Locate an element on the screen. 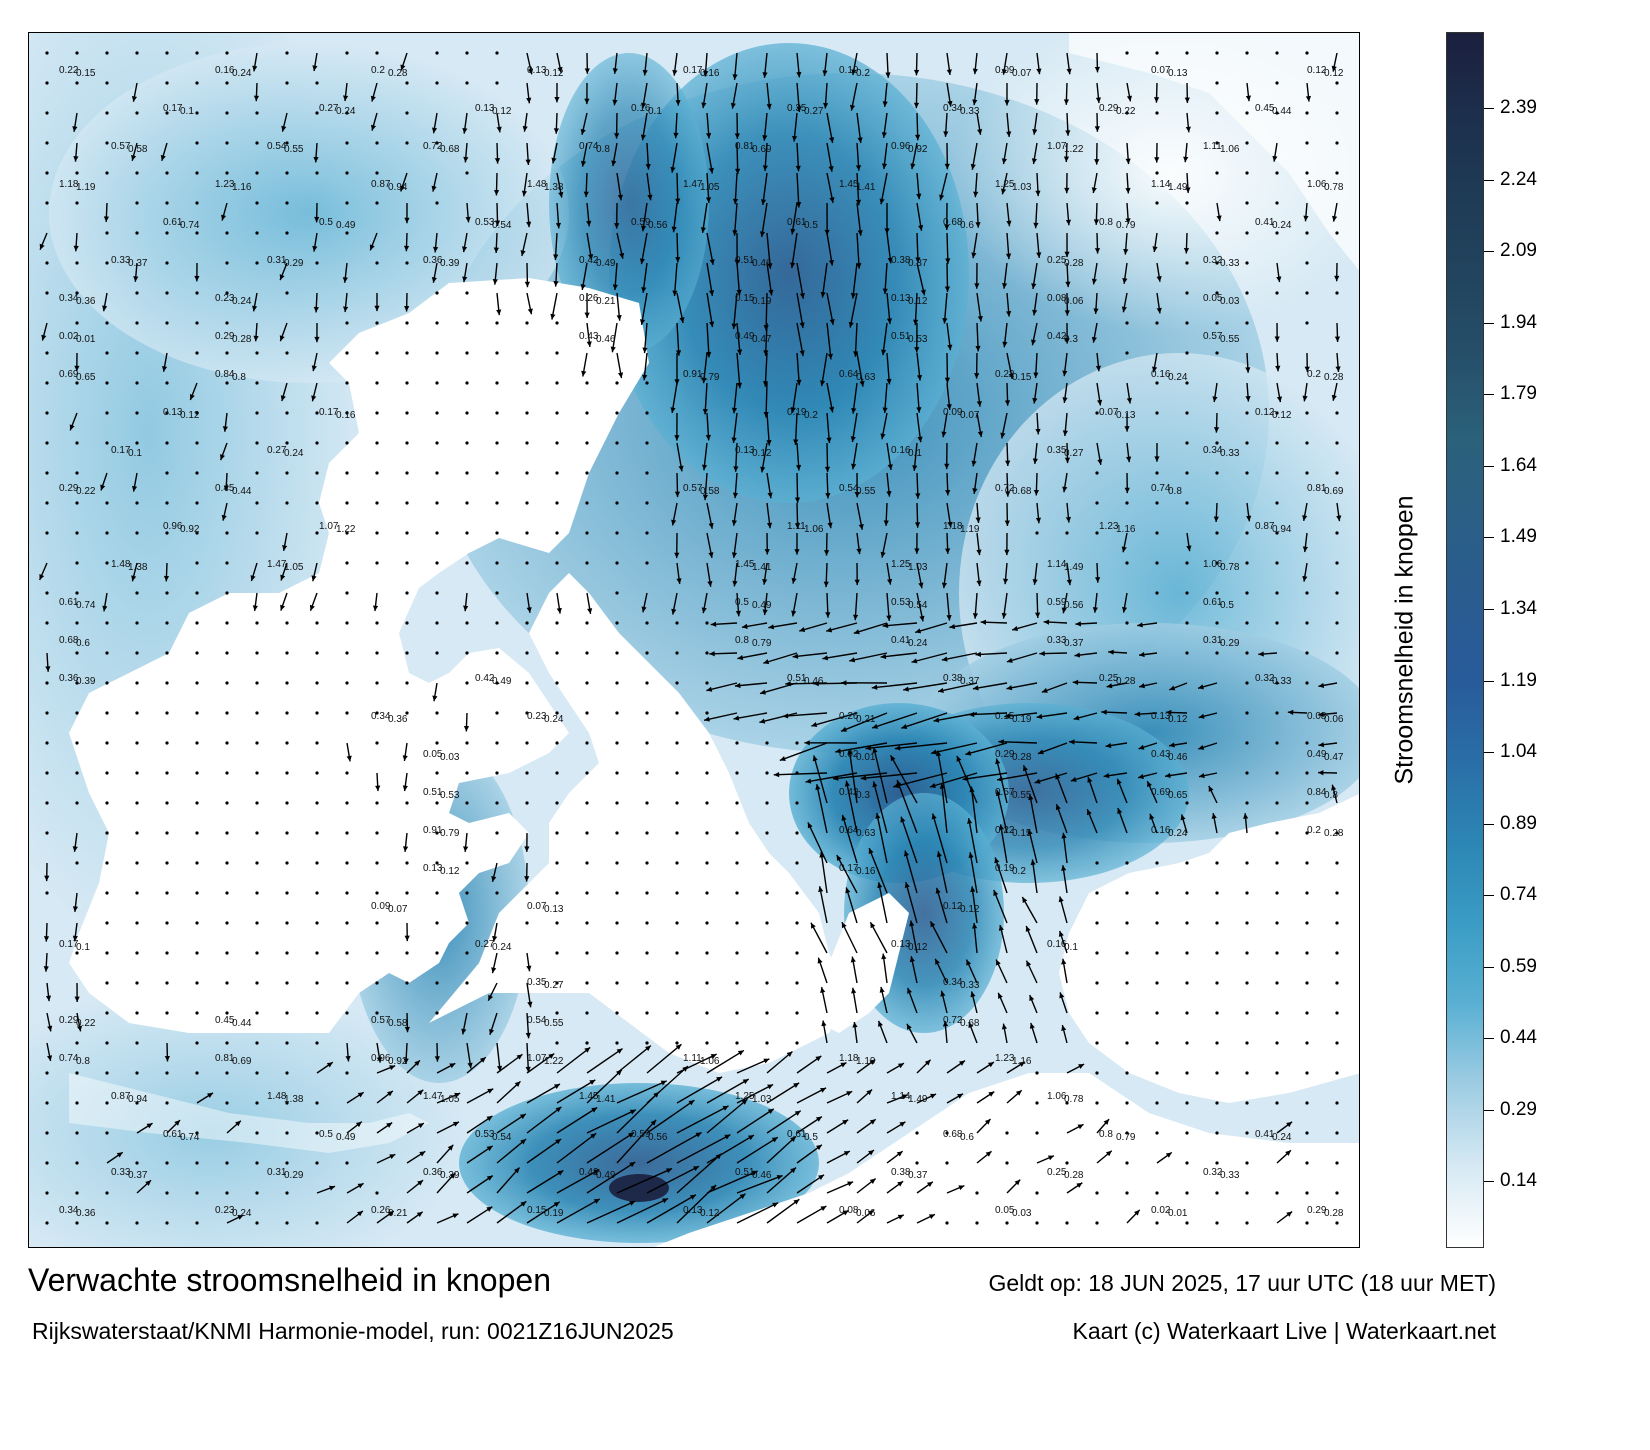  speed-label: 0.8 is located at coordinates (1106, 1134).